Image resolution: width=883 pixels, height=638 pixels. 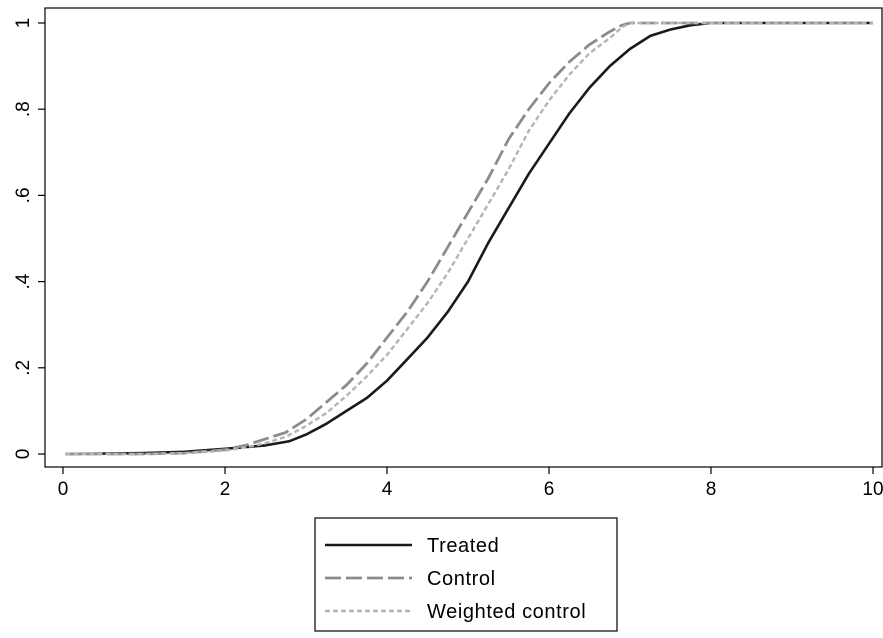 What do you see at coordinates (23, 109) in the screenshot?
I see `y-tick-label: .8` at bounding box center [23, 109].